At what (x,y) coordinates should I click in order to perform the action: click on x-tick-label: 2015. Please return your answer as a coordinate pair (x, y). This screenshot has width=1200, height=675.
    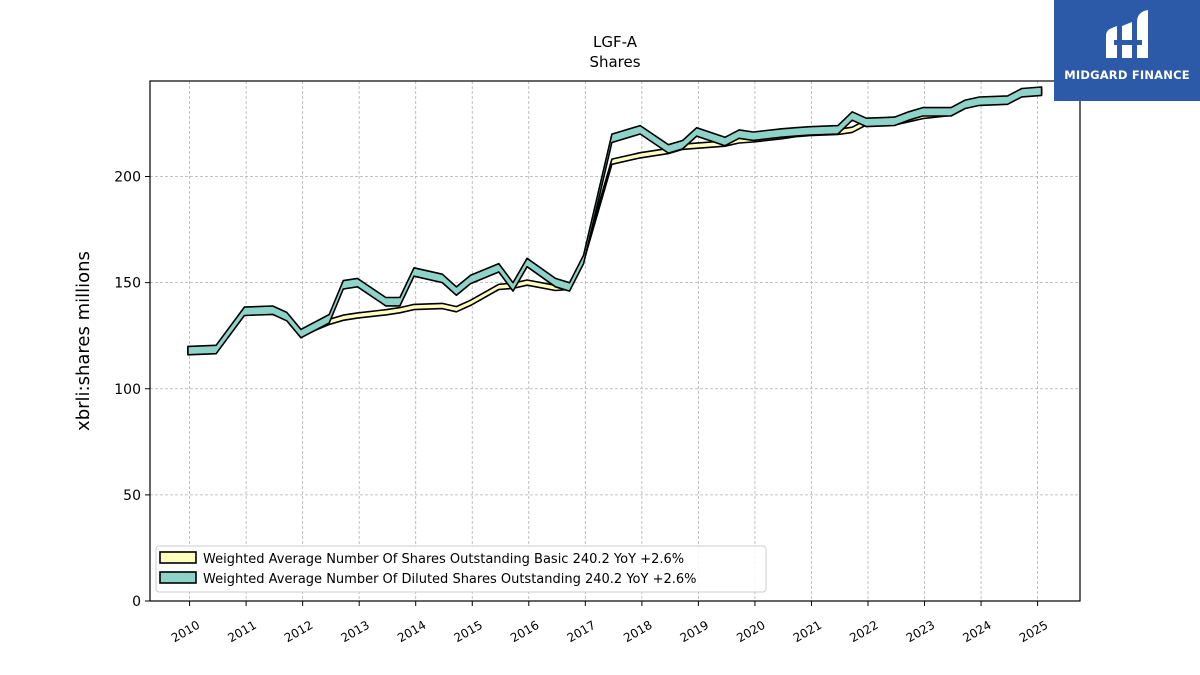
    Looking at the image, I should click on (468, 631).